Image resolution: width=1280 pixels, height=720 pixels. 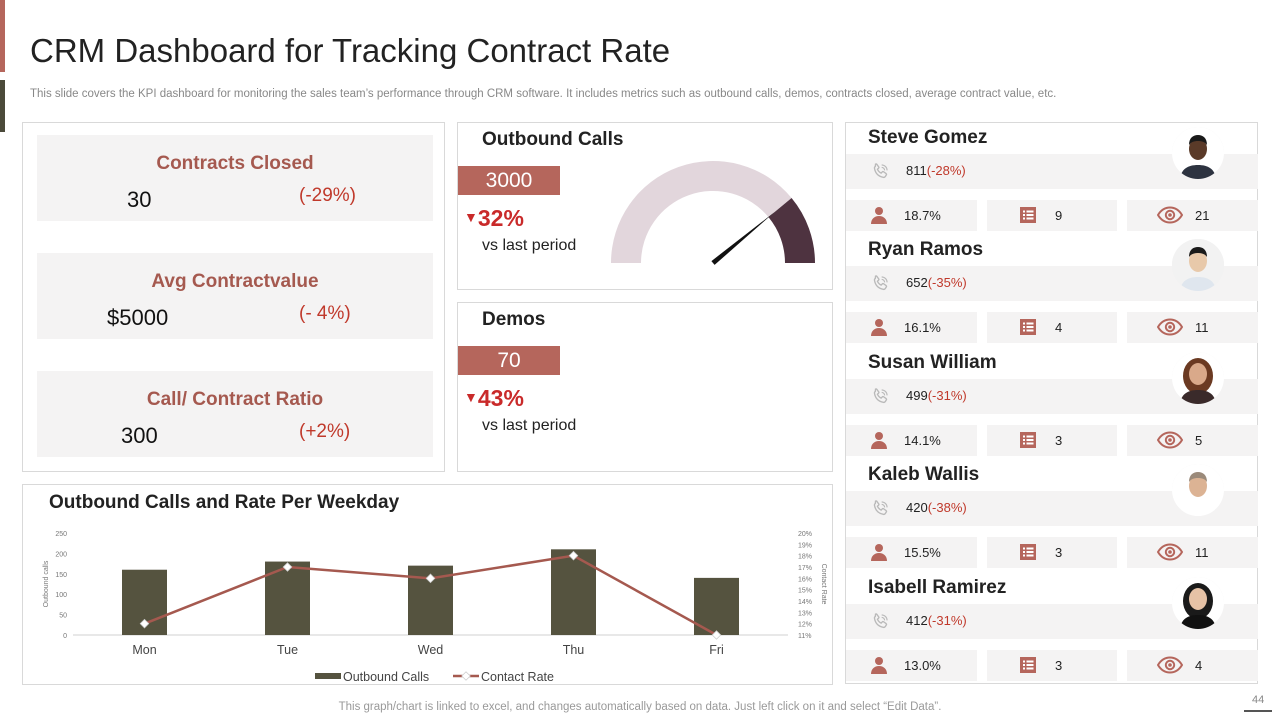 I want to click on gauge-needle, so click(x=743, y=238).